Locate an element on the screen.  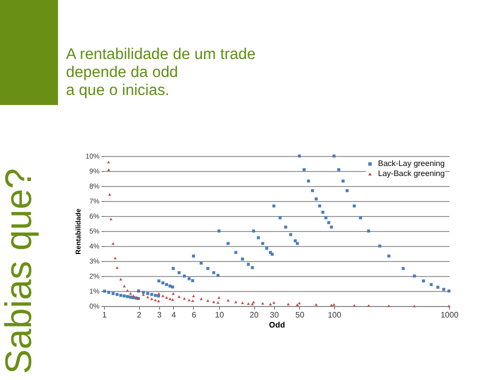
x-tick-label: 50 is located at coordinates (300, 315).